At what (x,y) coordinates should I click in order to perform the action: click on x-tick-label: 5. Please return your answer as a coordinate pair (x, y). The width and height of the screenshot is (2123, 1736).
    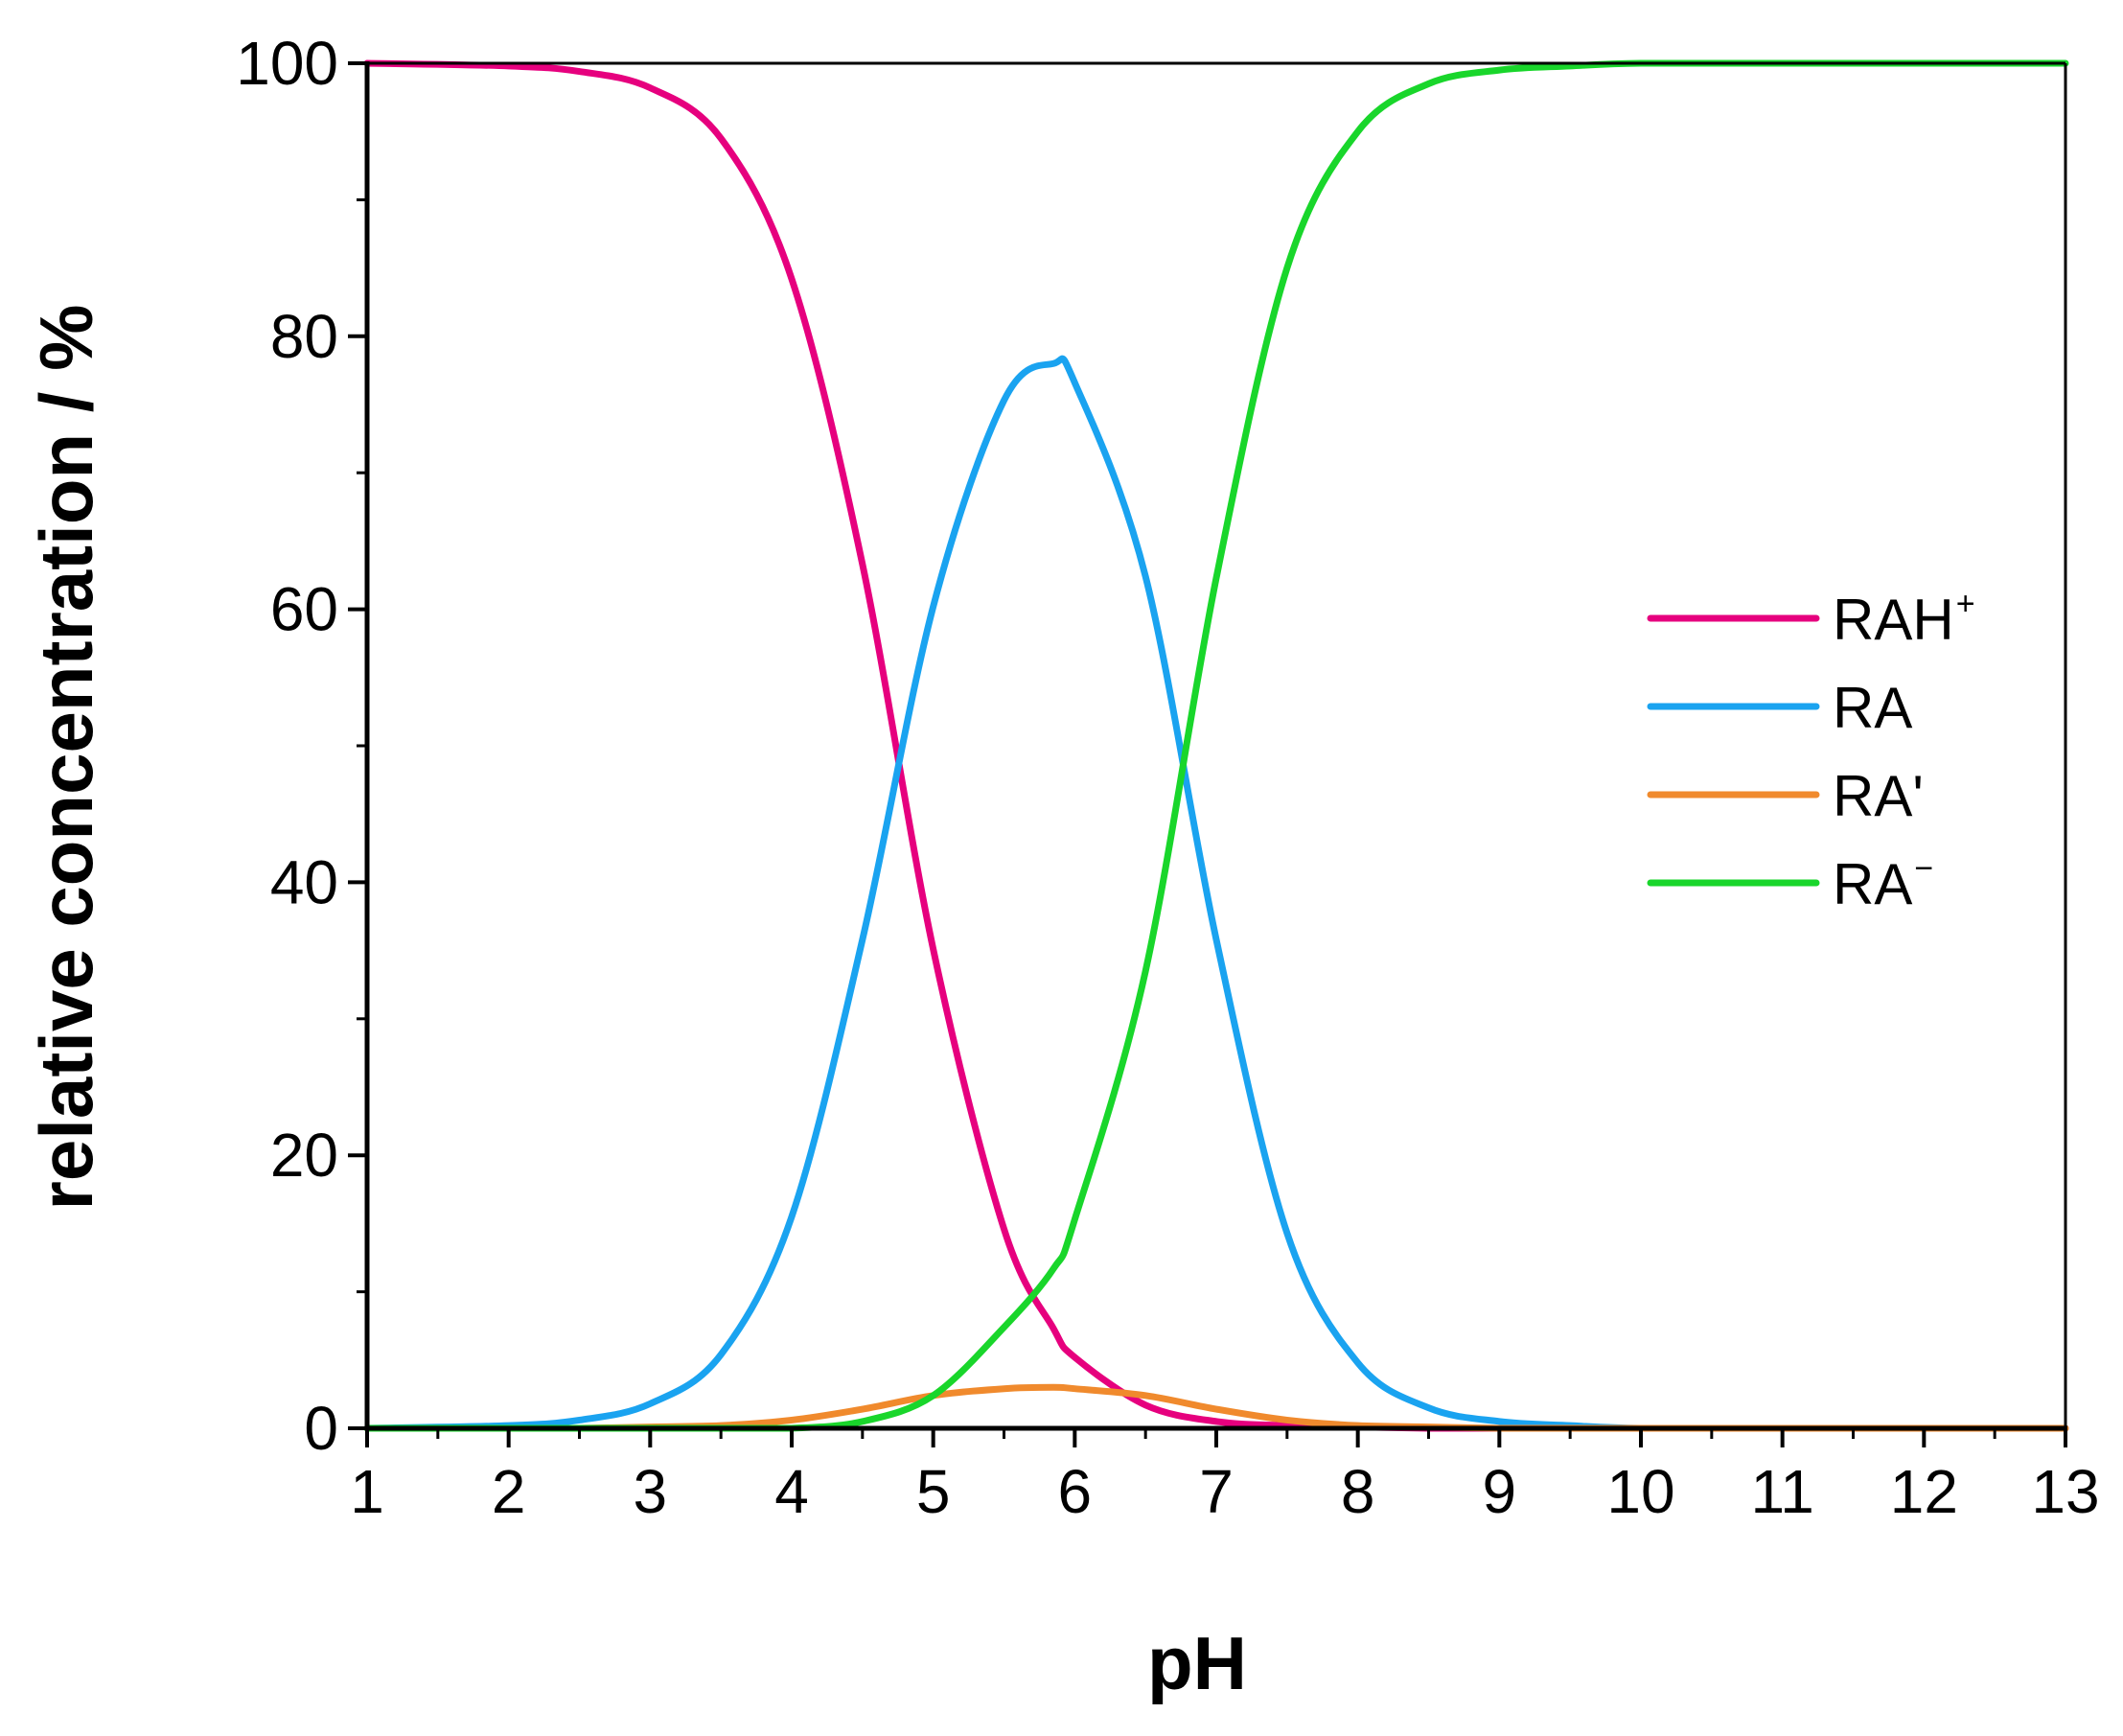
    Looking at the image, I should click on (933, 1491).